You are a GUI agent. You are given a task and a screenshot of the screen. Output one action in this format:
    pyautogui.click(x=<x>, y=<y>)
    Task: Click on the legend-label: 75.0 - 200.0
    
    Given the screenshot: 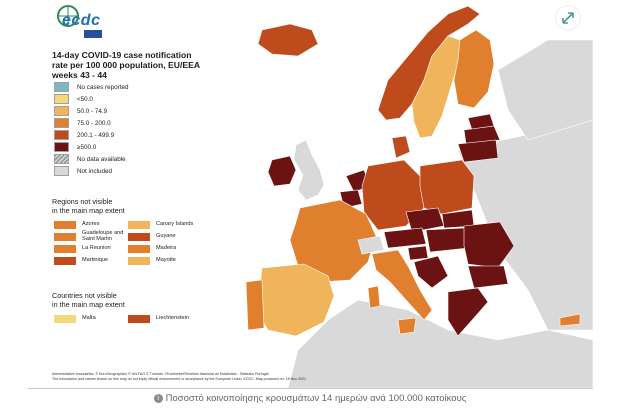 What is the action you would take?
    pyautogui.click(x=94, y=123)
    